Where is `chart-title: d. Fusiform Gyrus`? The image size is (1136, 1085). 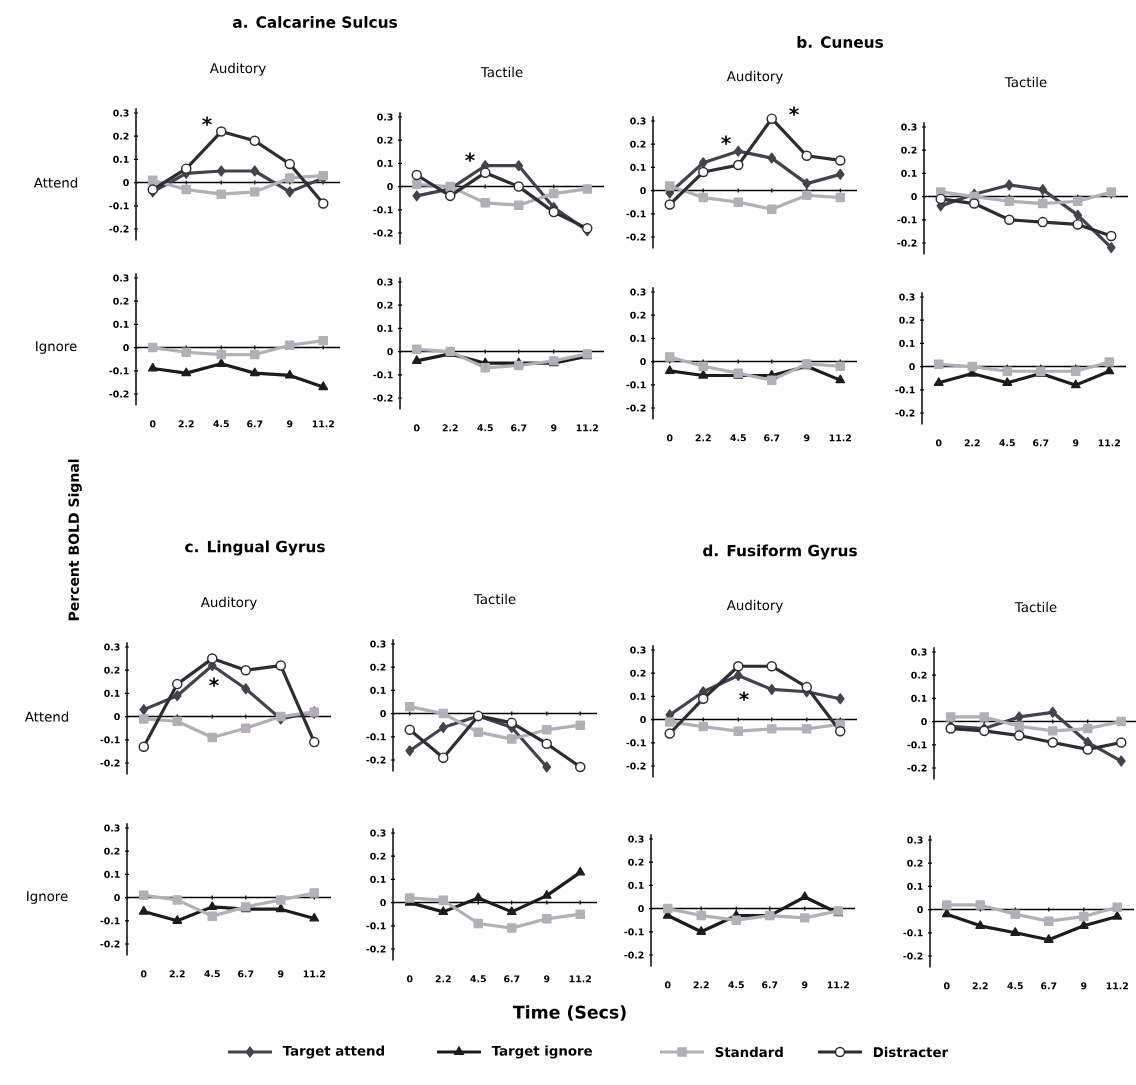
chart-title: d. Fusiform Gyrus is located at coordinates (780, 552).